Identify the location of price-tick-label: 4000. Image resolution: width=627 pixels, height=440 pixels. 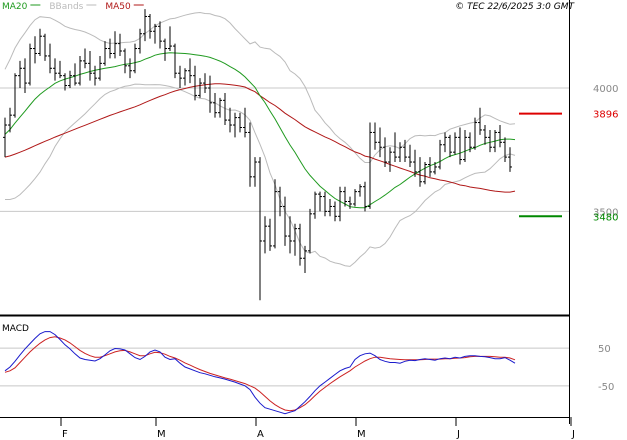
(605, 89).